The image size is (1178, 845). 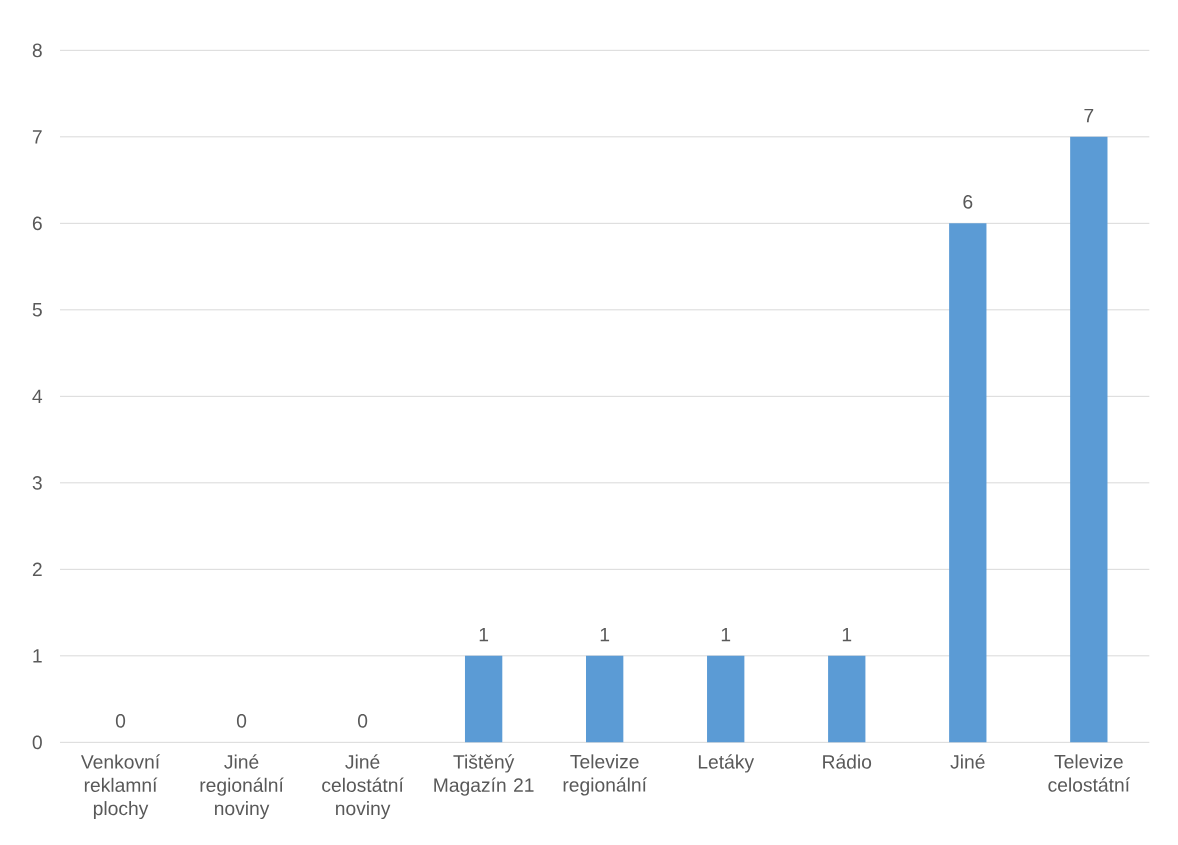 What do you see at coordinates (120, 787) in the screenshot?
I see `x-tick-label: Venkovní reklamní plochy` at bounding box center [120, 787].